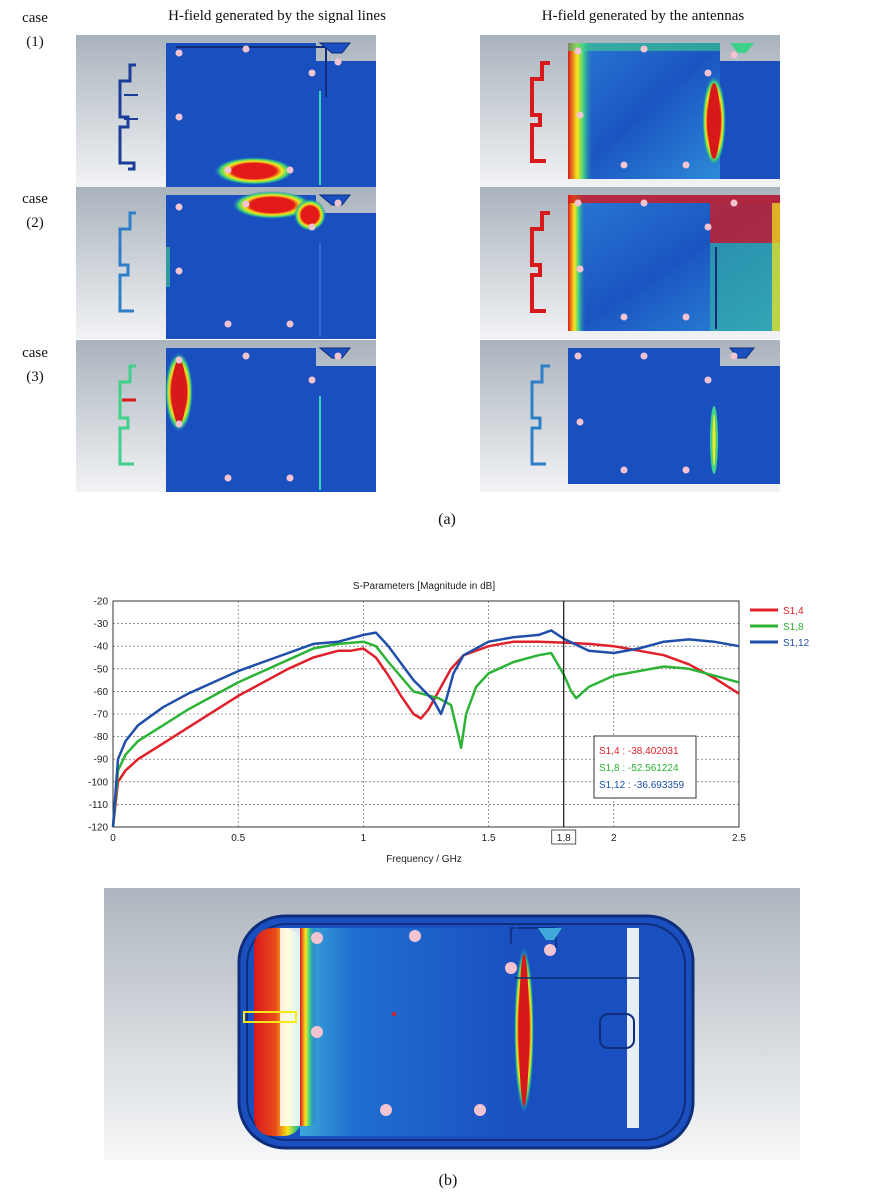  Describe the element at coordinates (35, 377) in the screenshot. I see `case-number: (3)` at that location.